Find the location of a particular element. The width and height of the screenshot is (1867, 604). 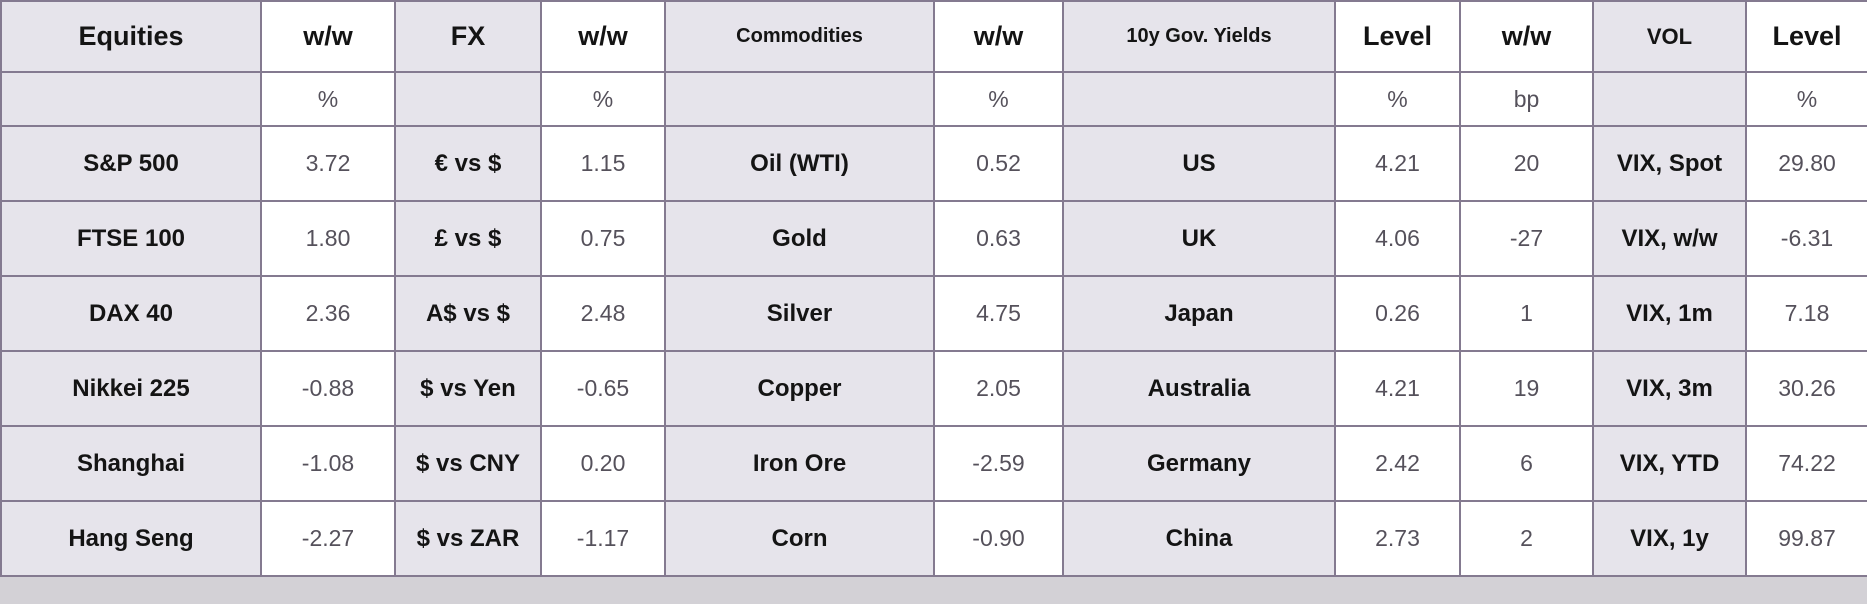

value-cell: 2.36 is located at coordinates (328, 313).